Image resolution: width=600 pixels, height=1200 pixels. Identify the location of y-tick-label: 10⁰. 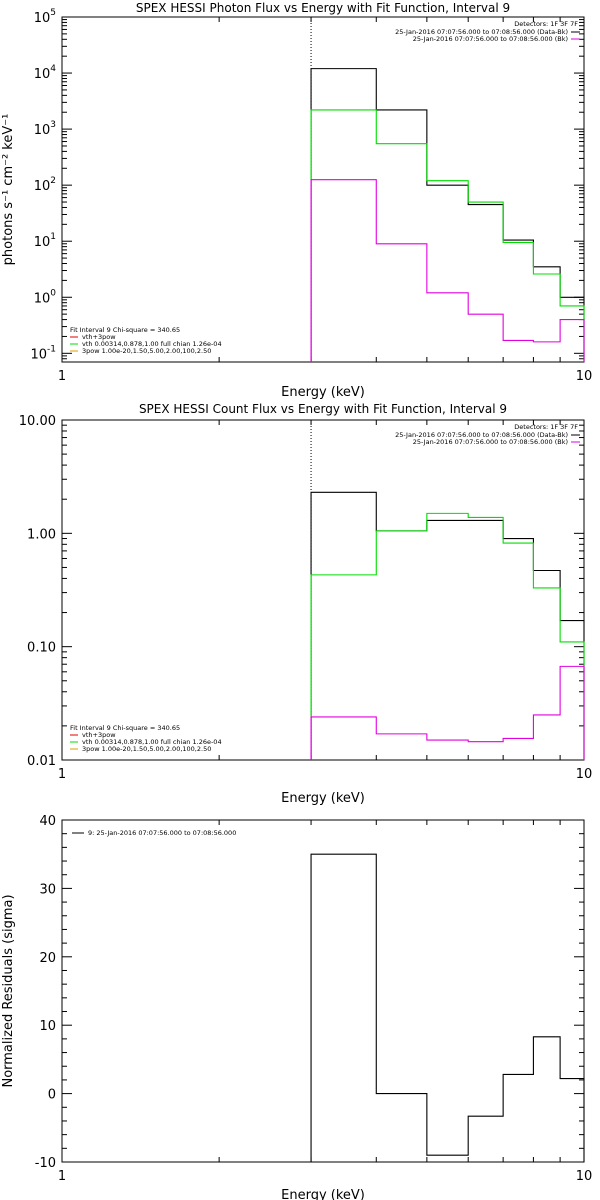
(45, 297).